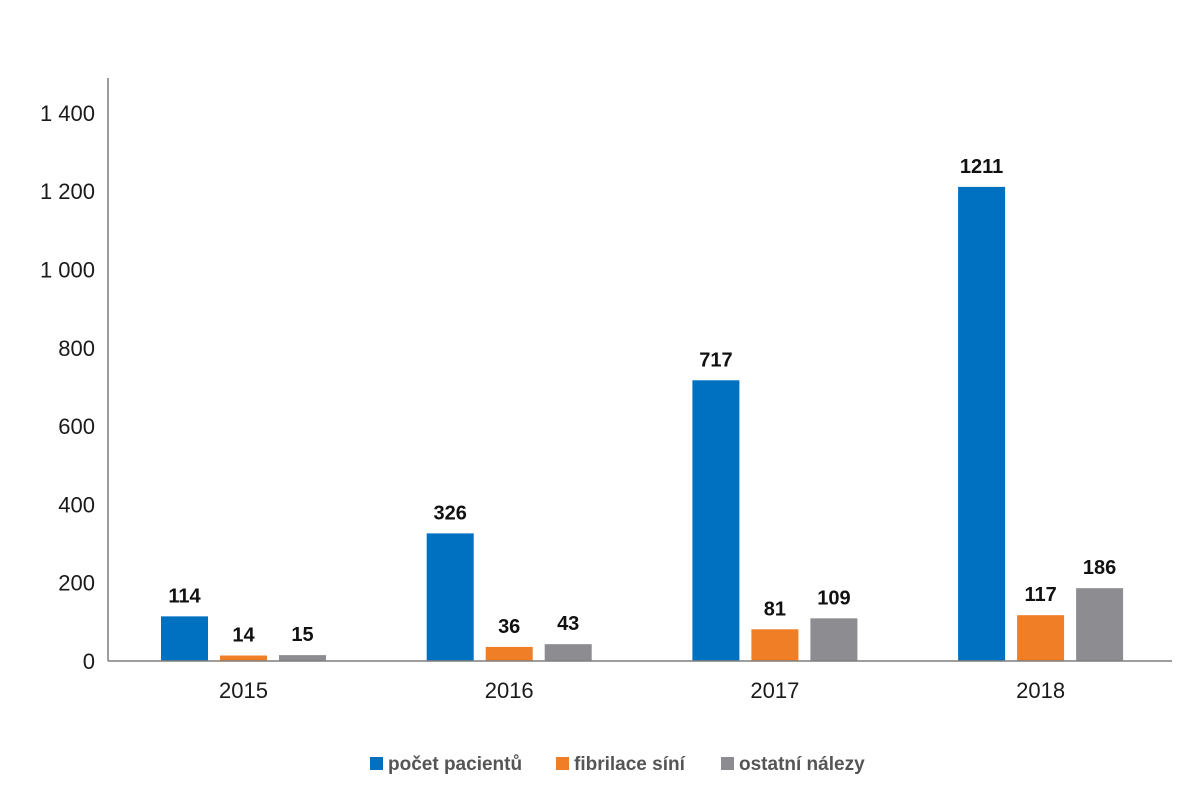 Image resolution: width=1182 pixels, height=805 pixels. What do you see at coordinates (642, 690) in the screenshot?
I see `x-axis-labels: 2015 2016 2017 2018` at bounding box center [642, 690].